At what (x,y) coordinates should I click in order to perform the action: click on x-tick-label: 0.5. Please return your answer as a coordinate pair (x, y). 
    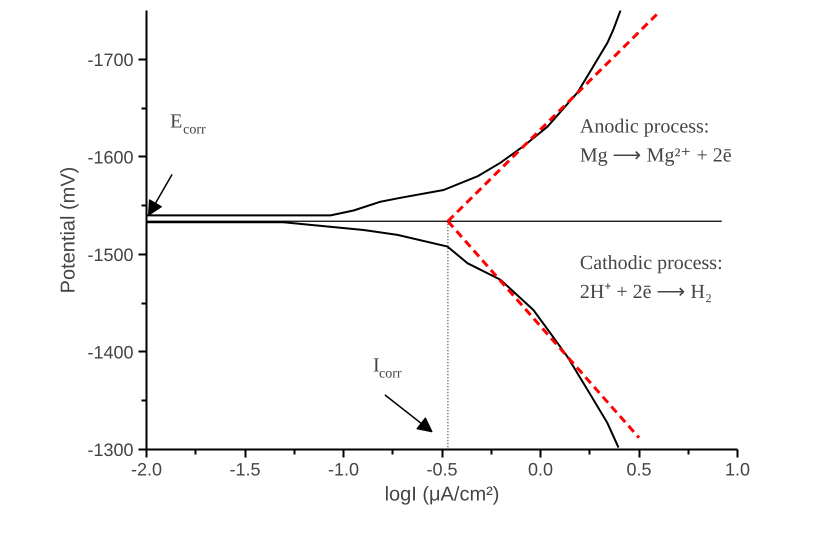
    Looking at the image, I should click on (639, 470).